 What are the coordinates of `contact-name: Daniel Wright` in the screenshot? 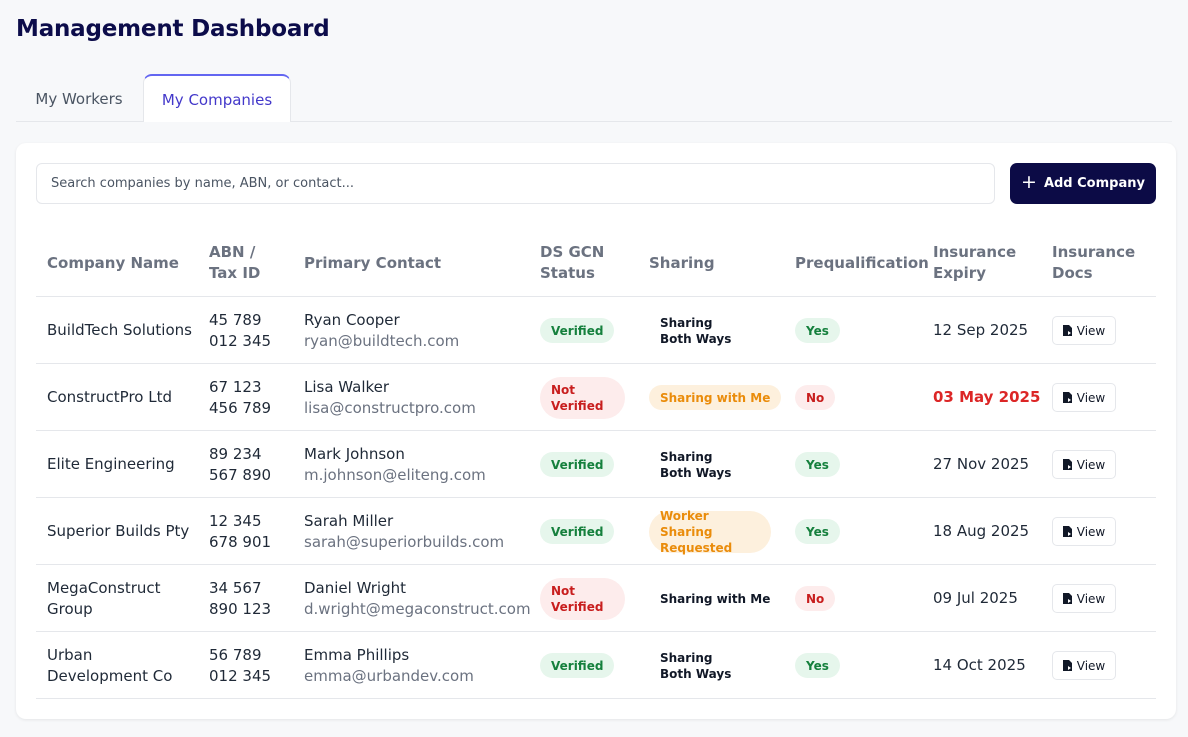 It's located at (355, 587).